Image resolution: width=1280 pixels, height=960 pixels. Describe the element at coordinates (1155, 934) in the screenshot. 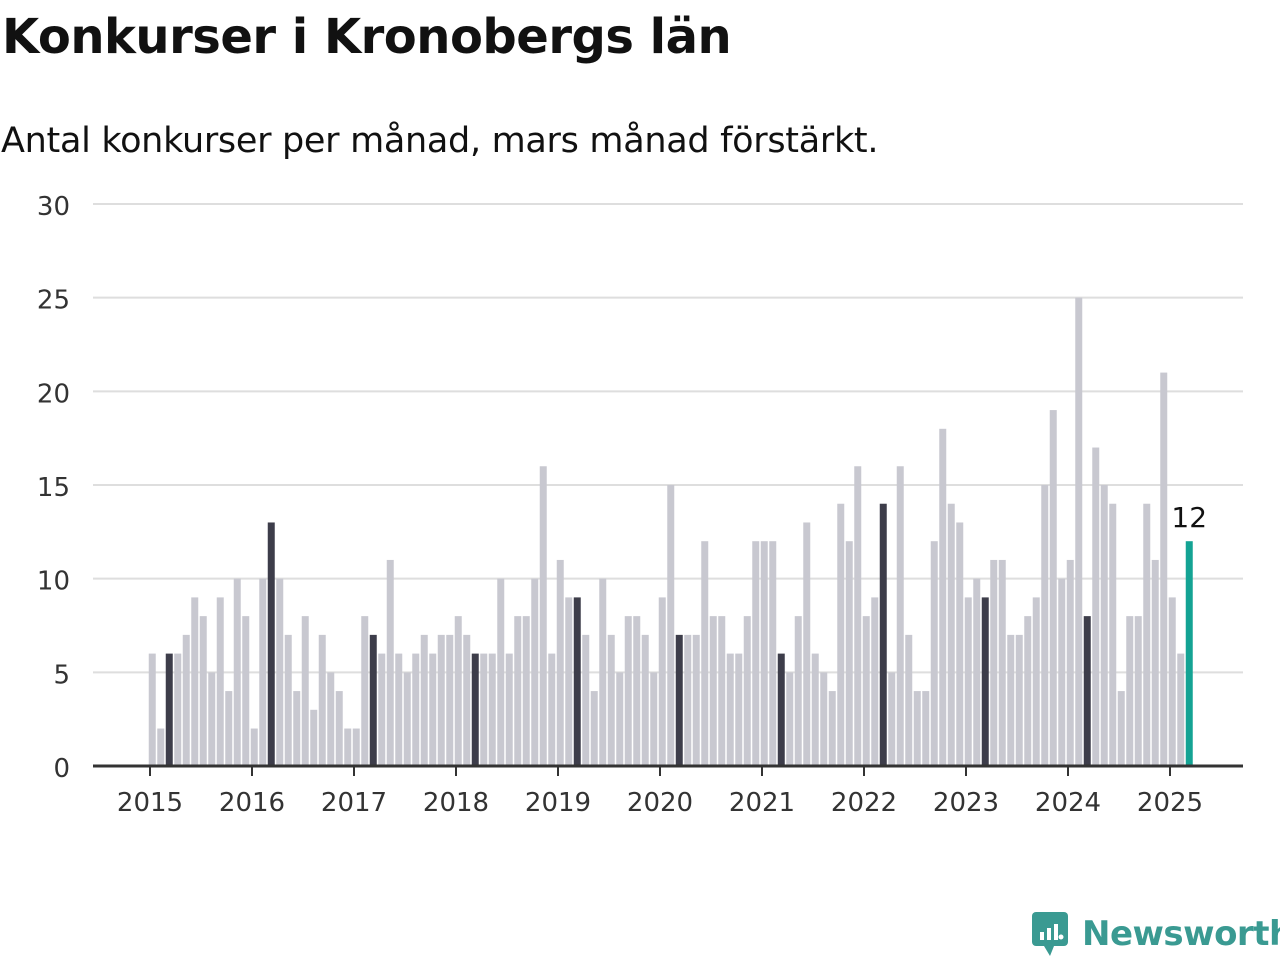

I see `newsworthy-logo: Newsworthy` at that location.